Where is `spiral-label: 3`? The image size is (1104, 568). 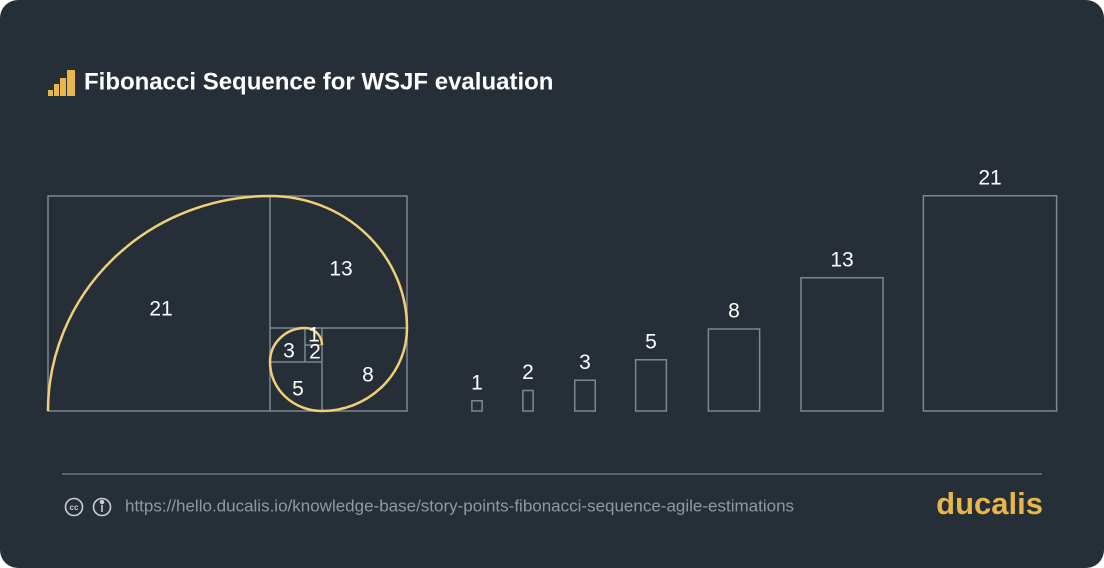
spiral-label: 3 is located at coordinates (289, 351).